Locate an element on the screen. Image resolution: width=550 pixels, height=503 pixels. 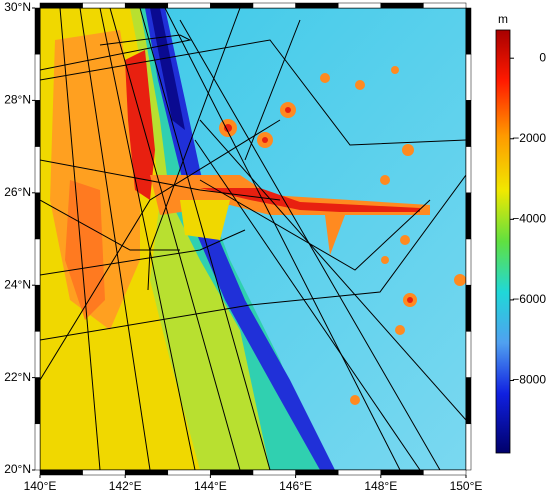
colorbar-tick-label: −6000 is located at coordinates (529, 299).